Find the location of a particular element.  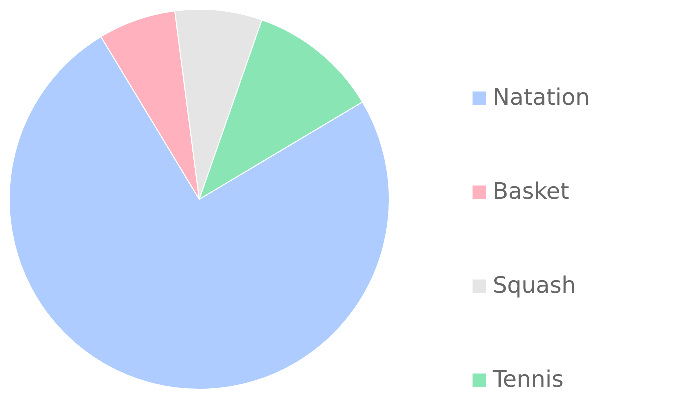

legend-label: Natation is located at coordinates (541, 98).